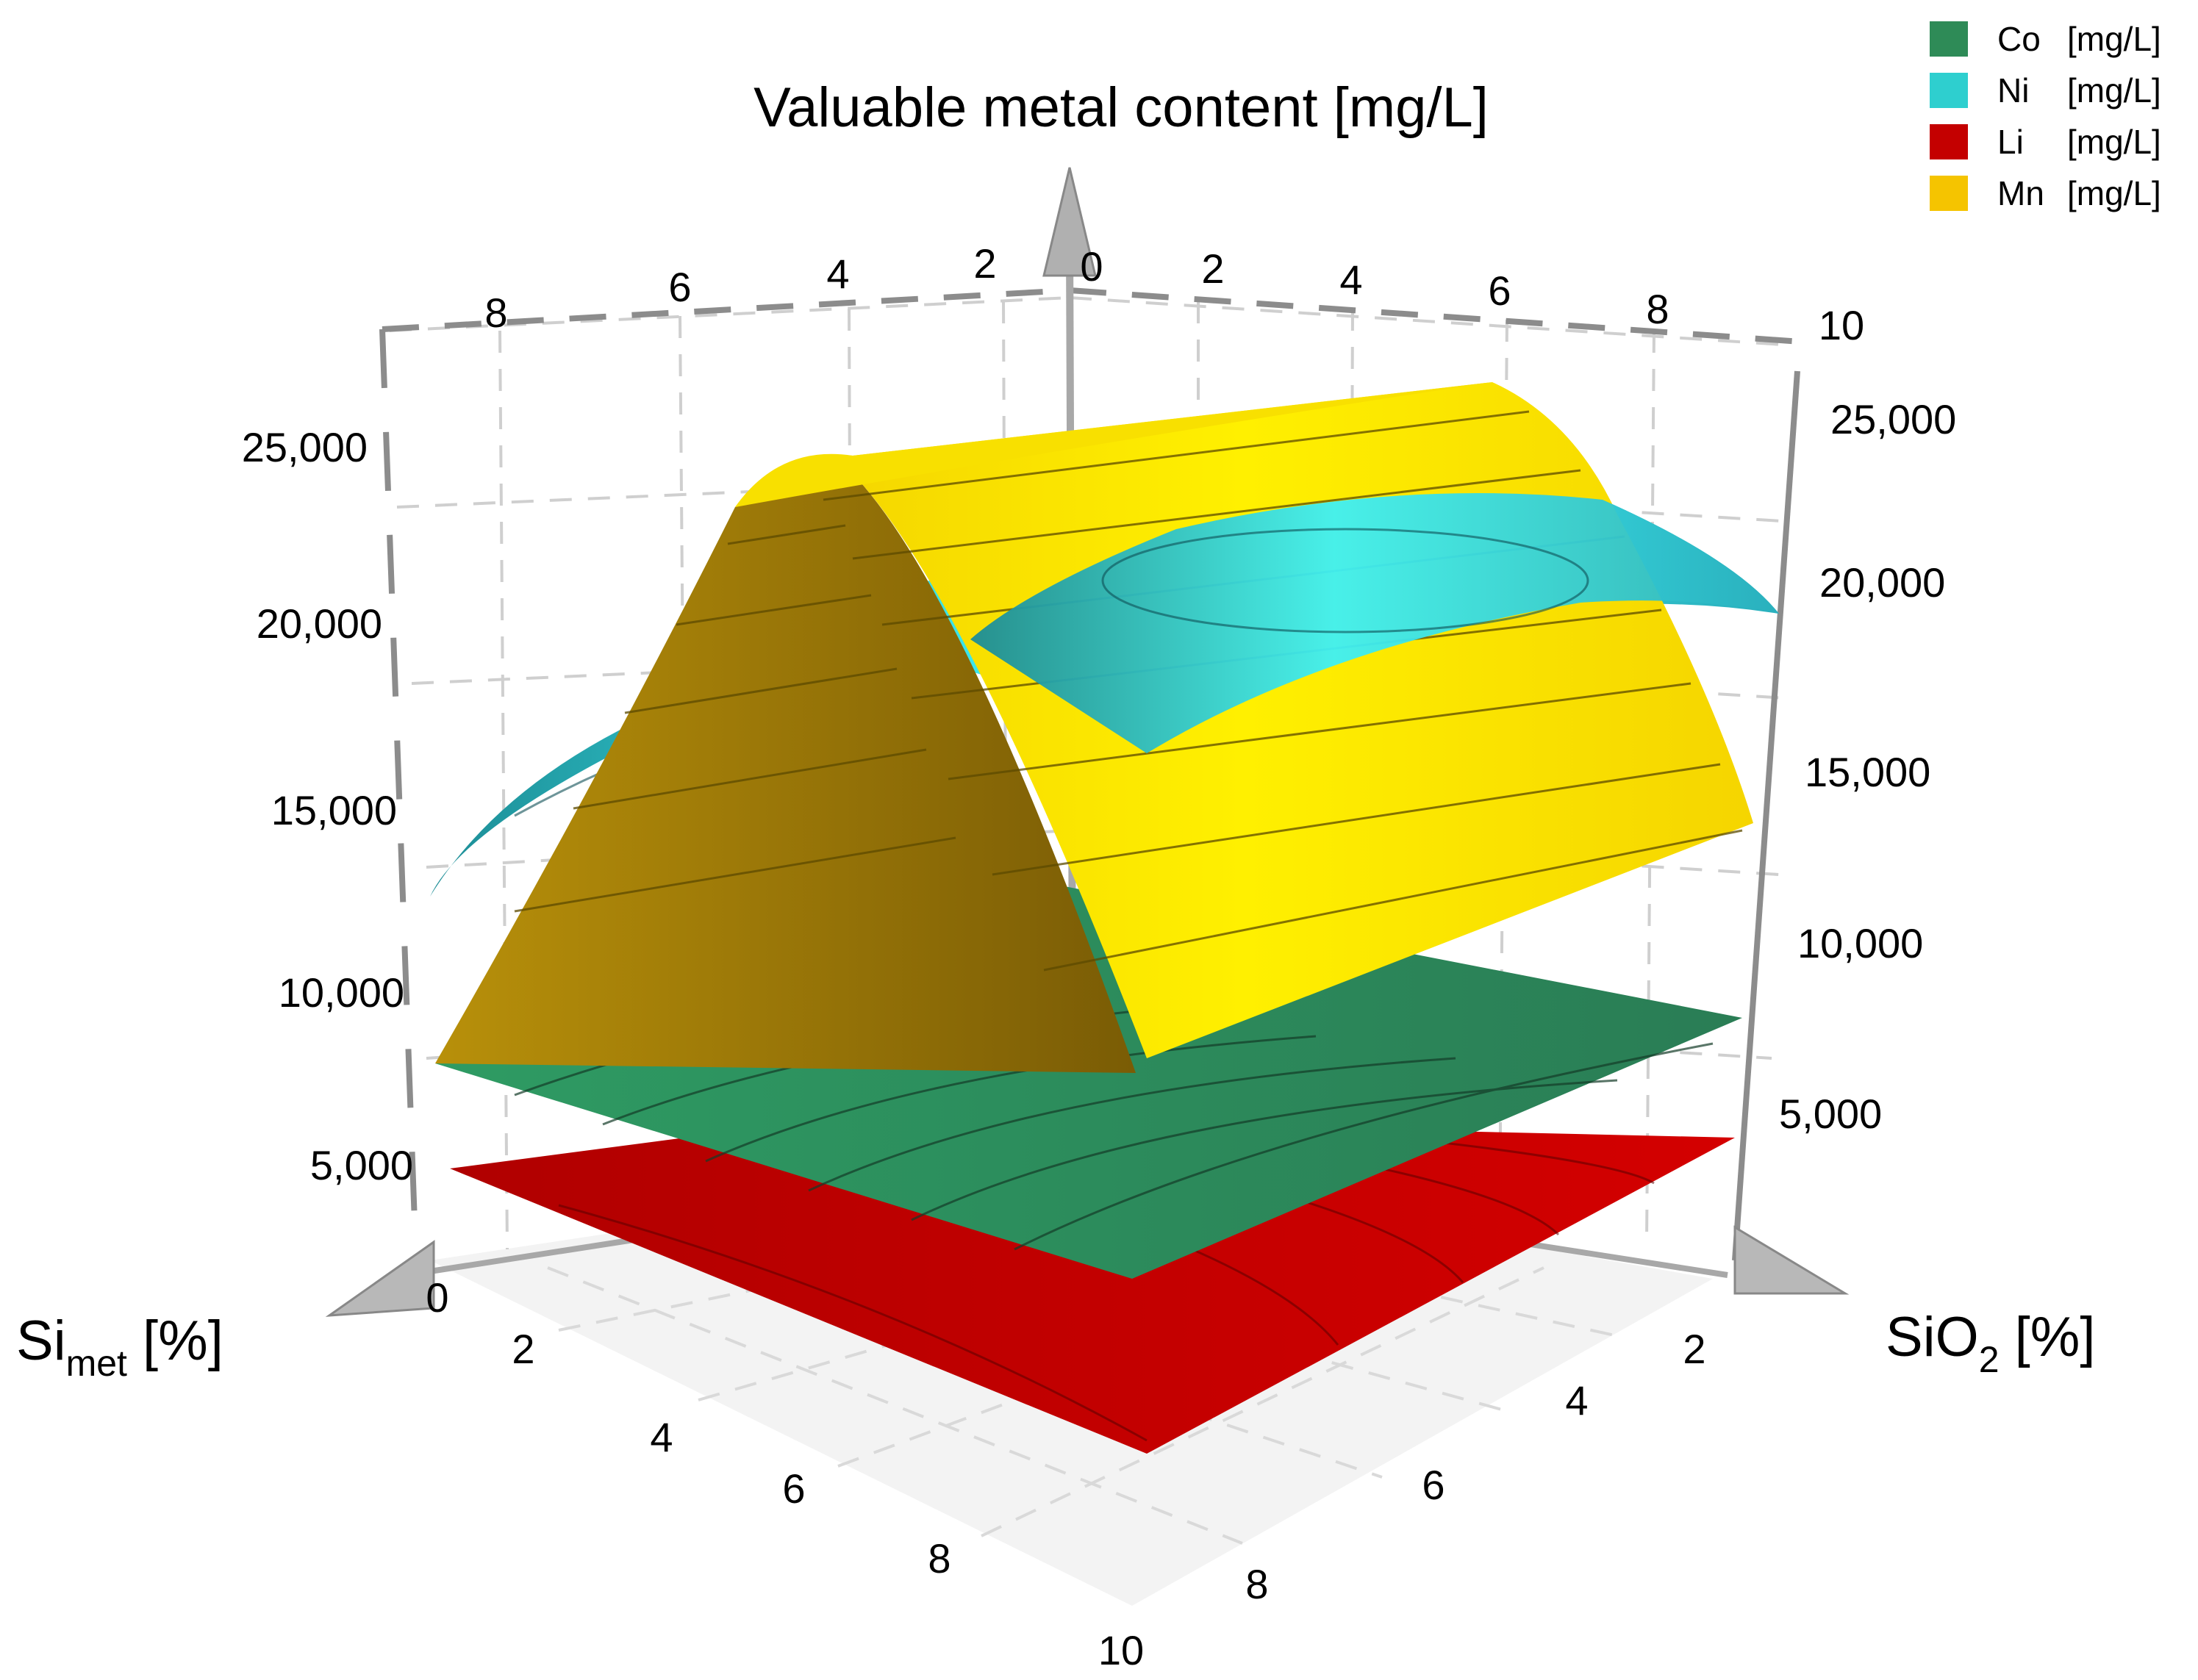 Image resolution: width=2198 pixels, height=1680 pixels. I want to click on legend-item-mn: Mn [mg/L], so click(2045, 194).